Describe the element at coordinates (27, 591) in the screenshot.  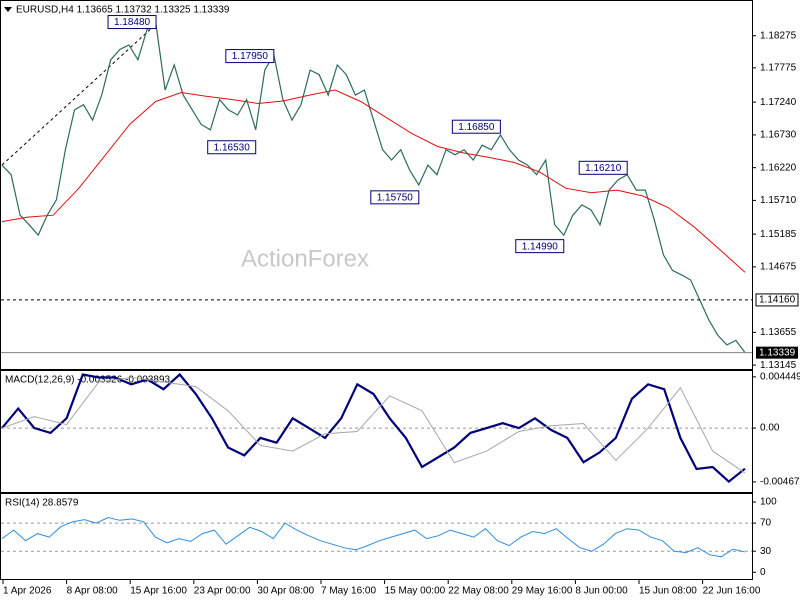
I see `x-tick-label: 1 Apr 2026` at that location.